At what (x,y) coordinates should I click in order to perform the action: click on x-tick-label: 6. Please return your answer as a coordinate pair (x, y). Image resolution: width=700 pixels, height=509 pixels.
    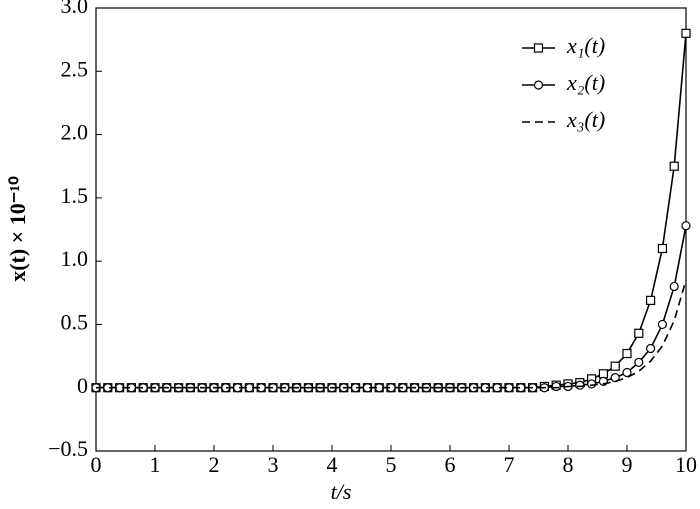
    Looking at the image, I should click on (450, 464).